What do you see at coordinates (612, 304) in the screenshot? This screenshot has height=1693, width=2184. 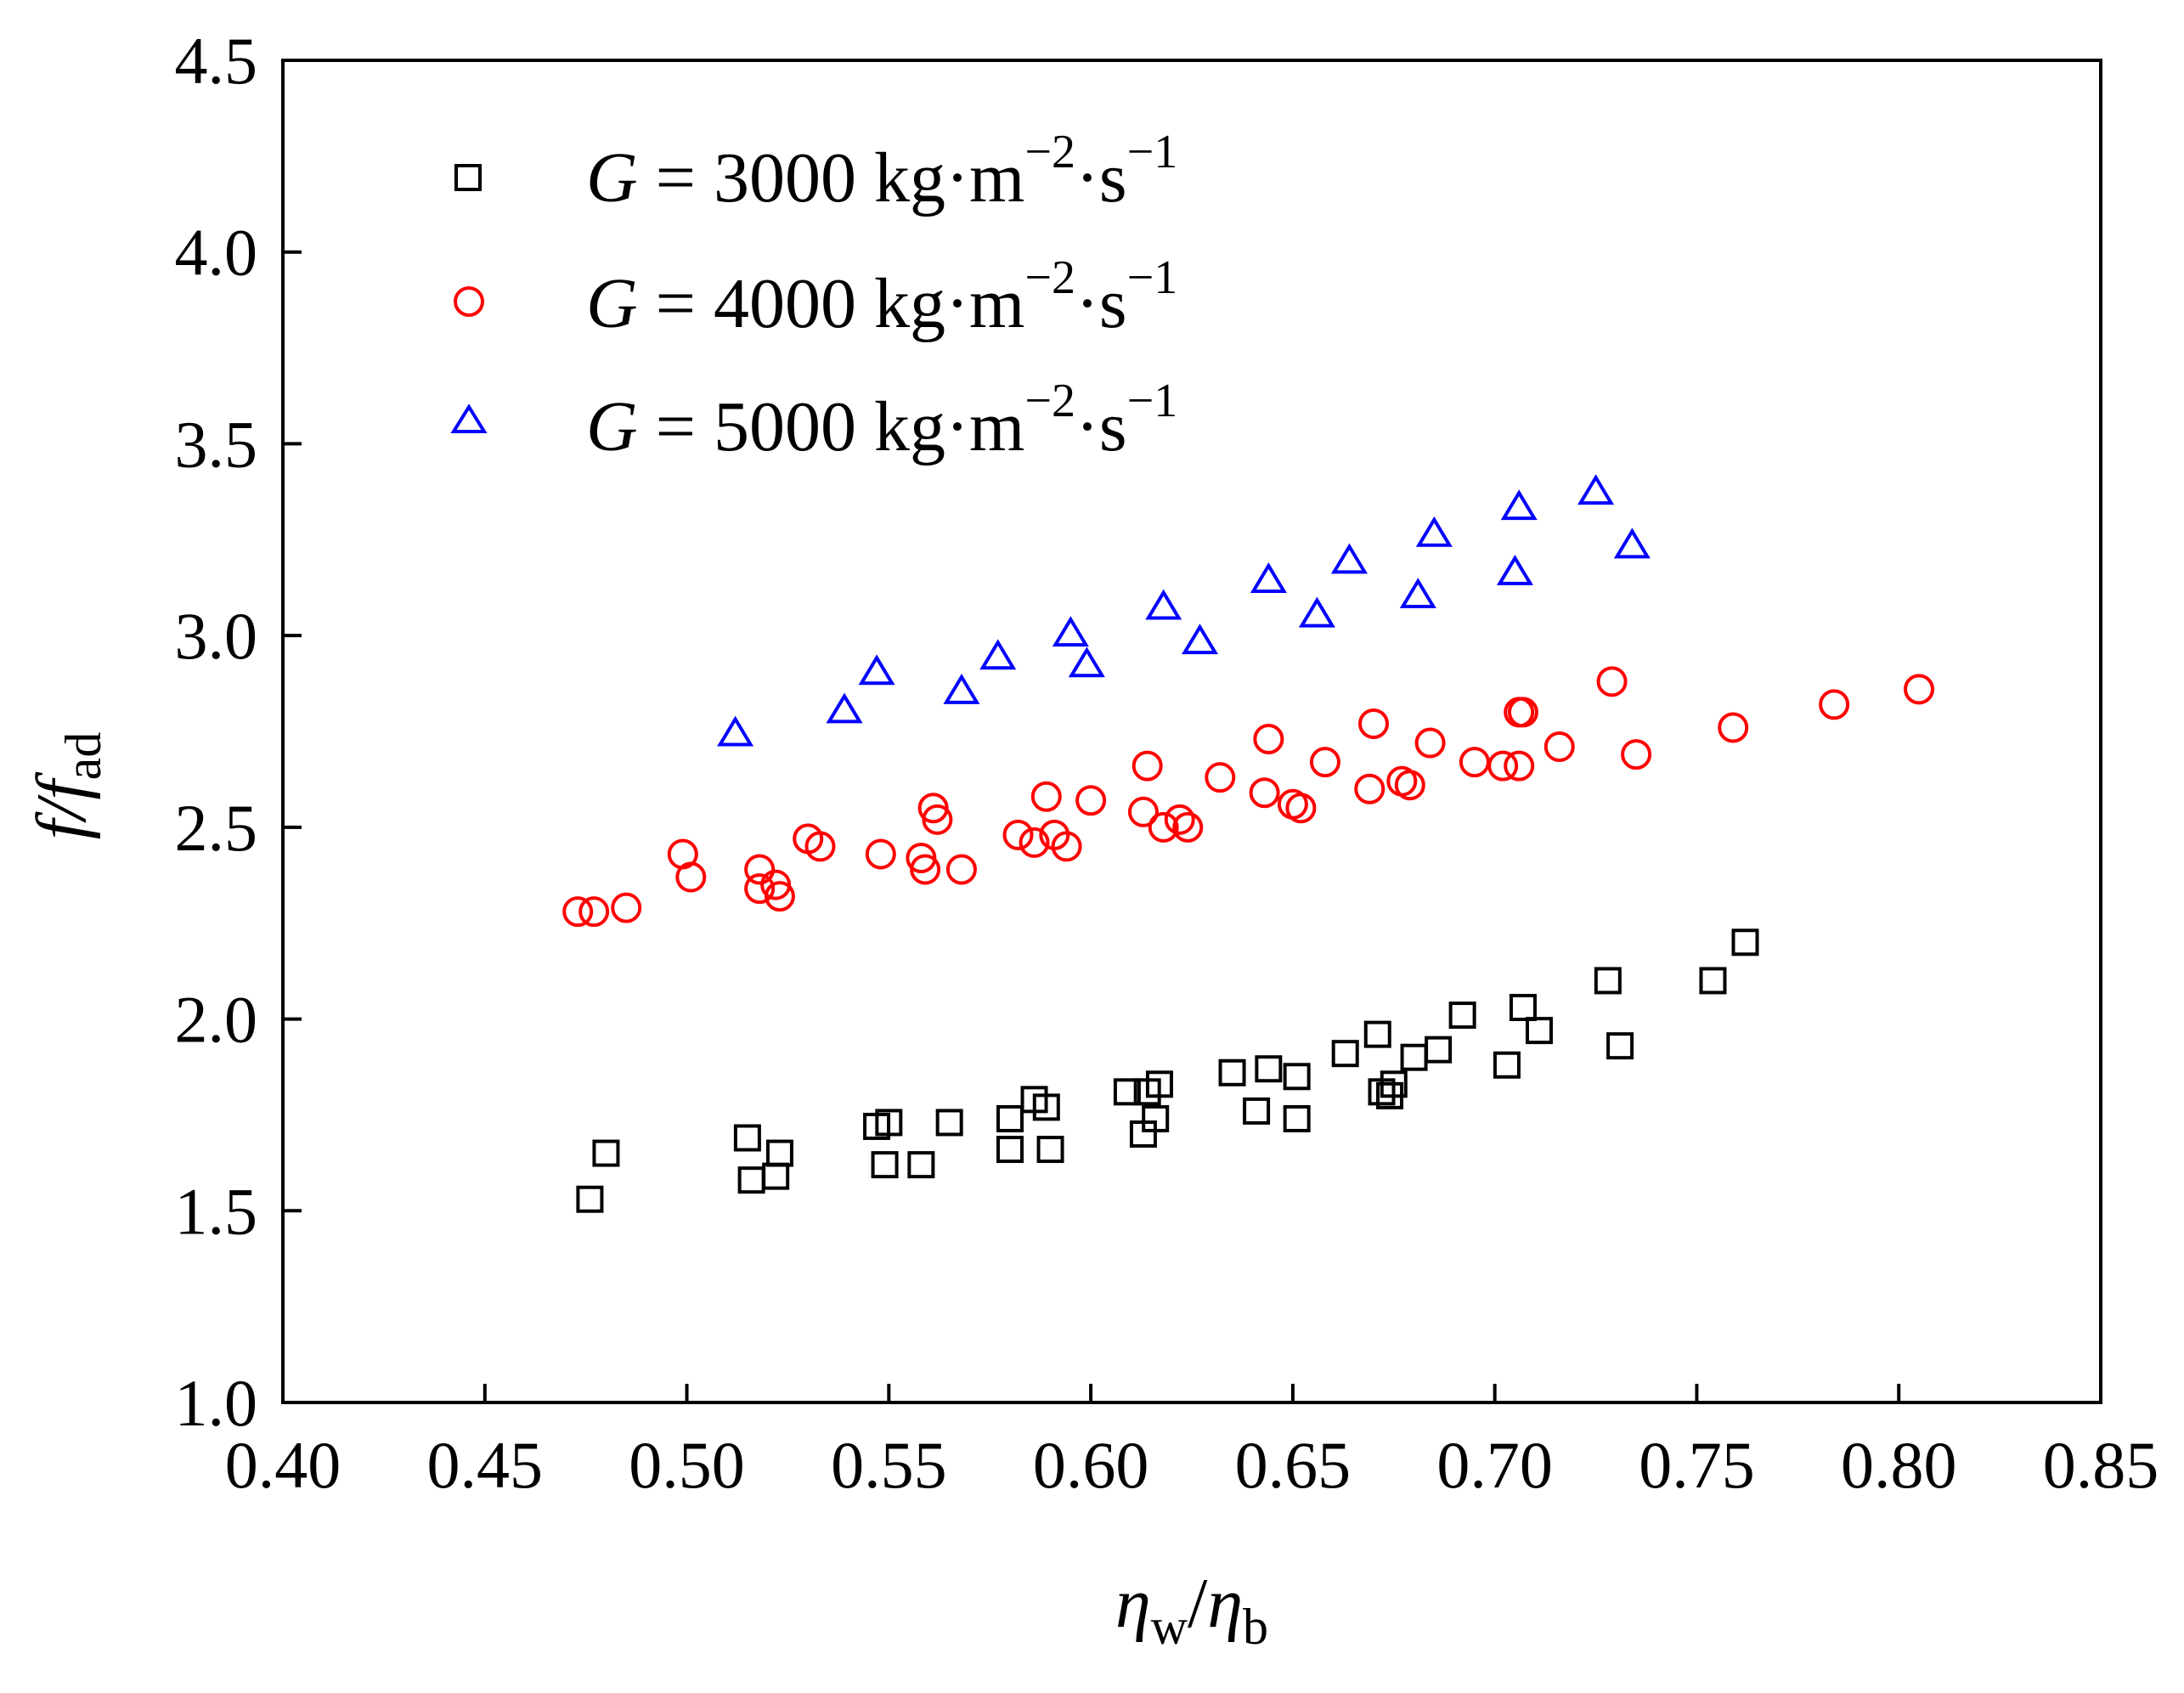 I see `legend-4000-g: G` at bounding box center [612, 304].